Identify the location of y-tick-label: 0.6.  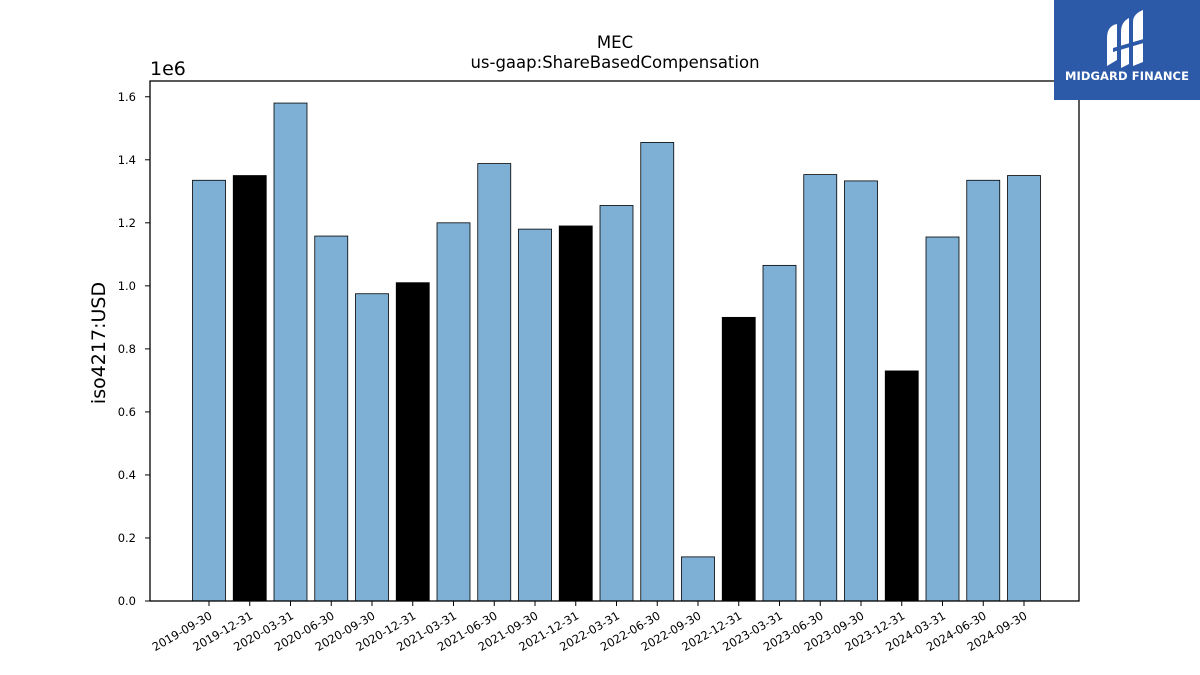
(127, 412).